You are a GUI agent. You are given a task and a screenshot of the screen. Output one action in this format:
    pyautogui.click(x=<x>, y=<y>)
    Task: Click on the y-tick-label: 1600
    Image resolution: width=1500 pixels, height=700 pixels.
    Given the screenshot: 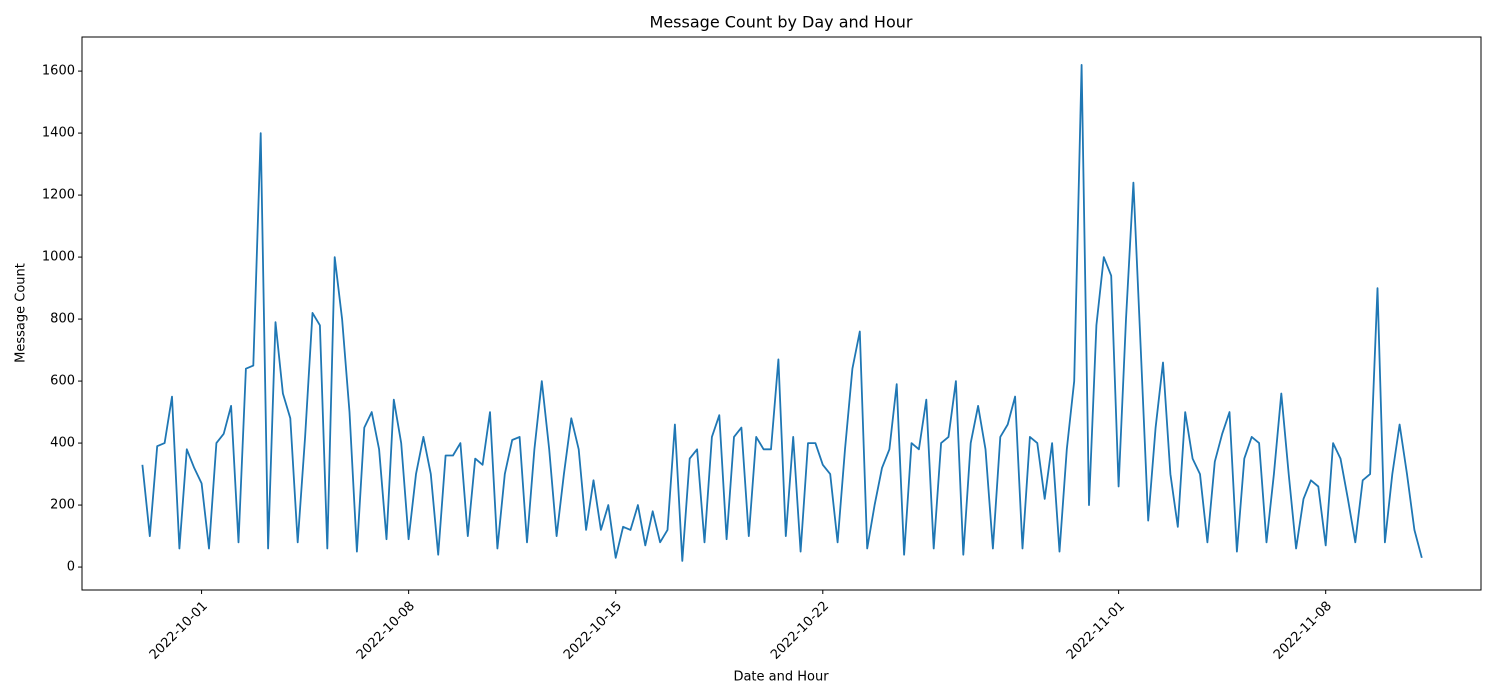 What is the action you would take?
    pyautogui.click(x=58, y=71)
    